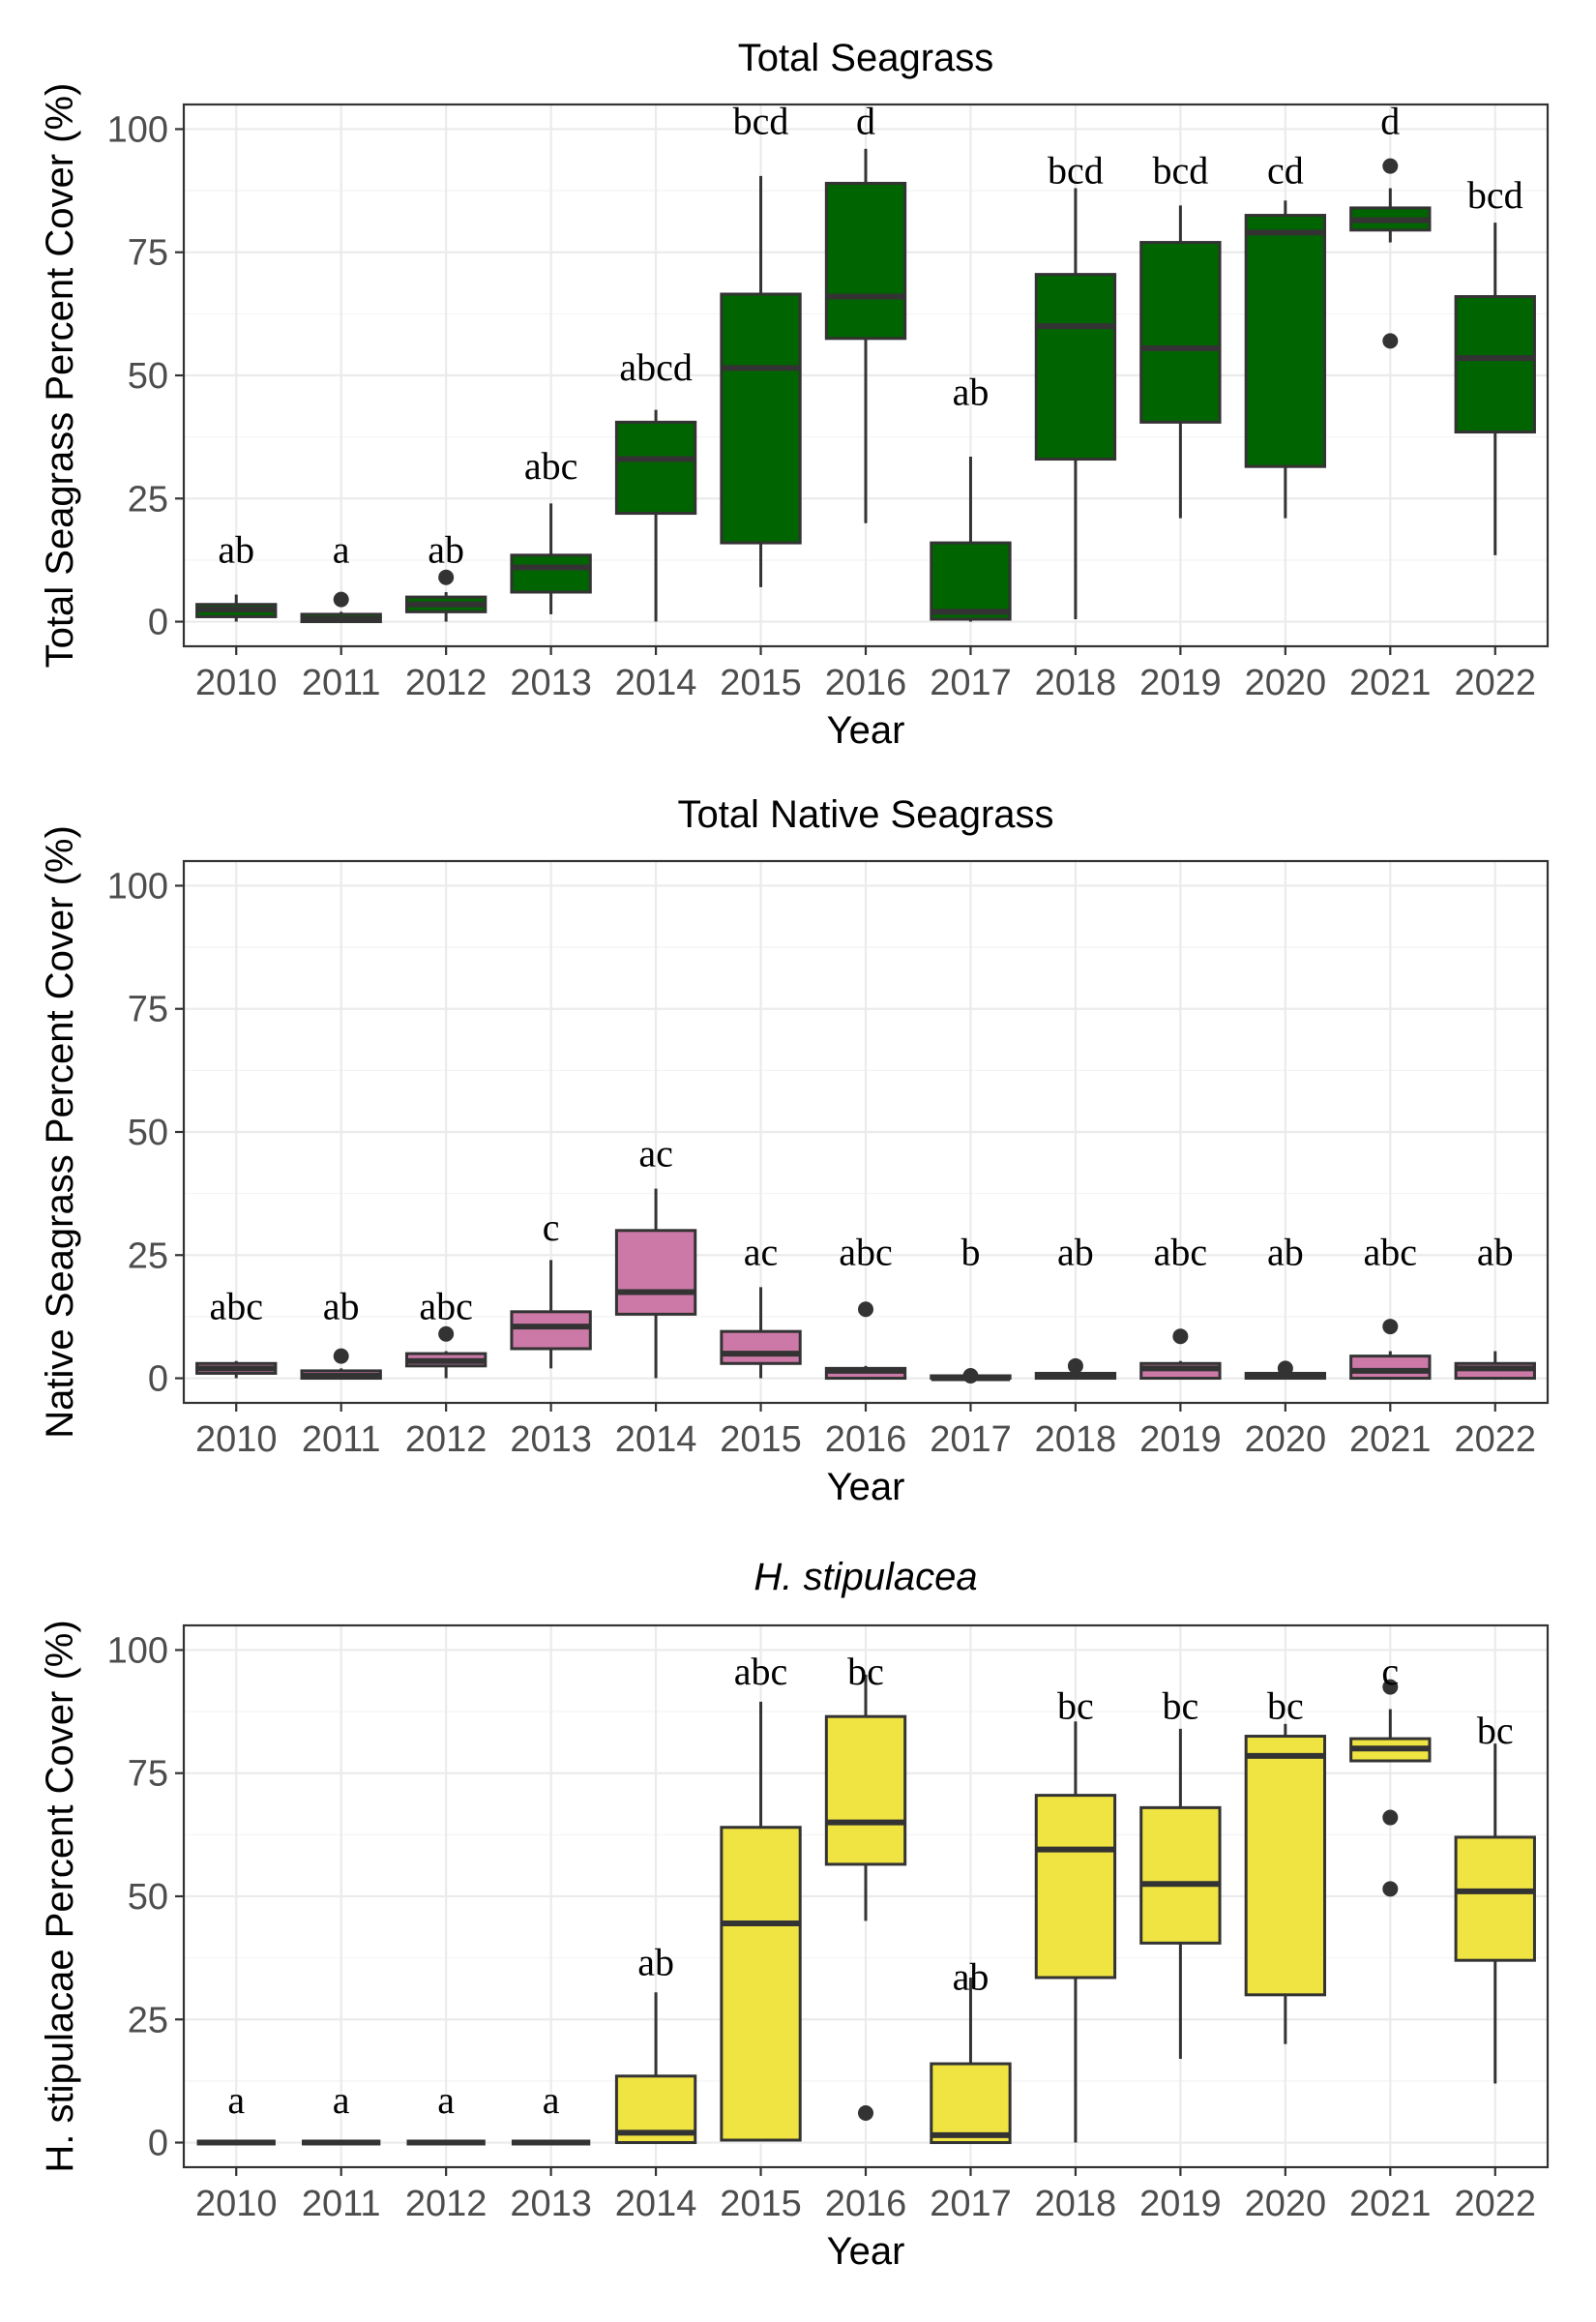 Image resolution: width=1596 pixels, height=2322 pixels. What do you see at coordinates (1076, 2204) in the screenshot?
I see `x-tick-label: 2018` at bounding box center [1076, 2204].